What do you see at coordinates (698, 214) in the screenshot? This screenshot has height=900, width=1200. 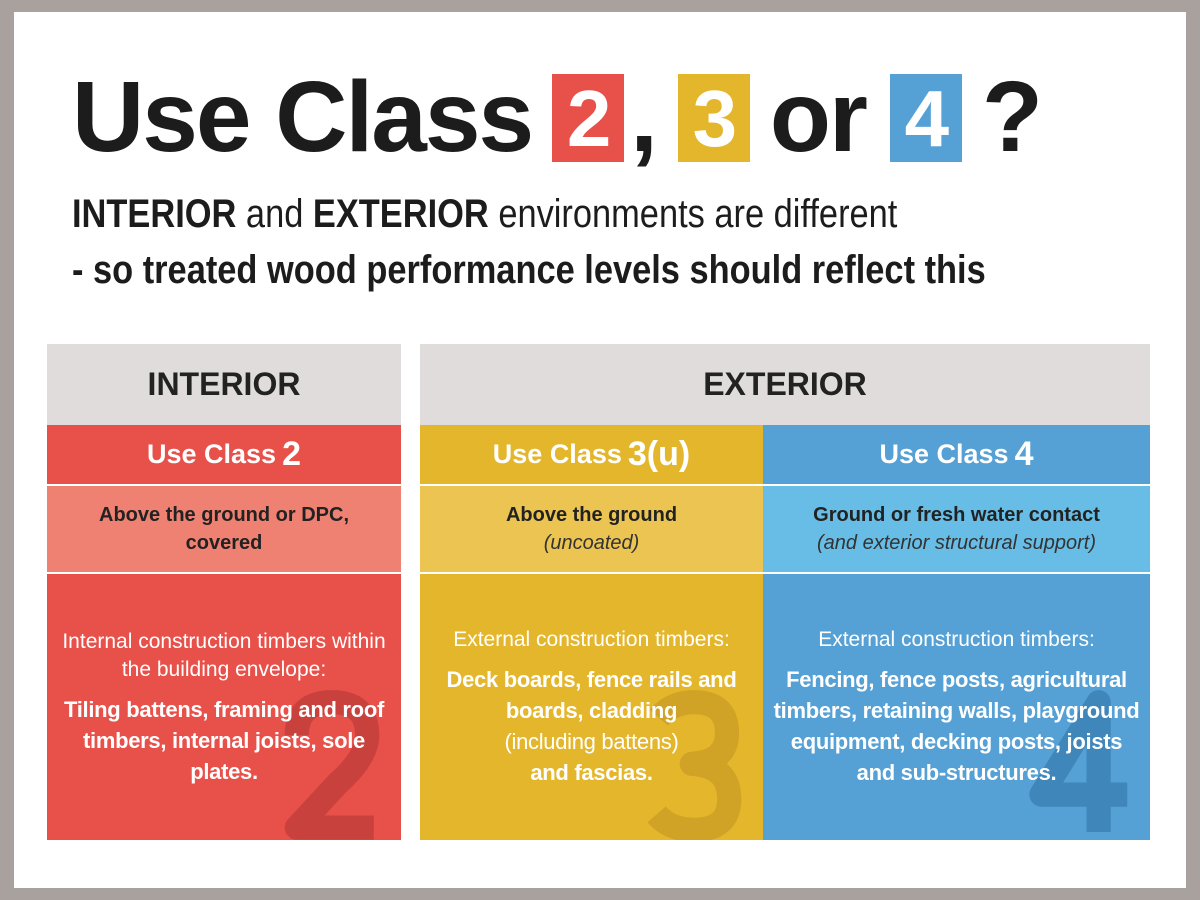 I see `subtitle-rest: environments are different` at bounding box center [698, 214].